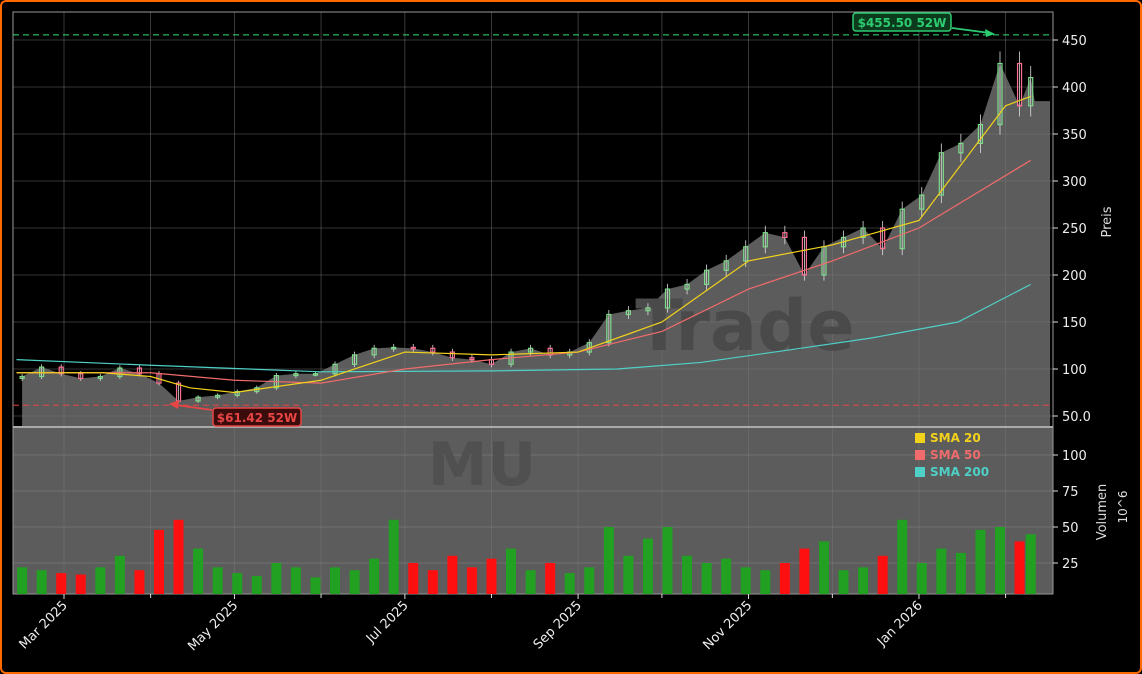  What do you see at coordinates (257, 417) in the screenshot?
I see `low-52w-label-box` at bounding box center [257, 417].